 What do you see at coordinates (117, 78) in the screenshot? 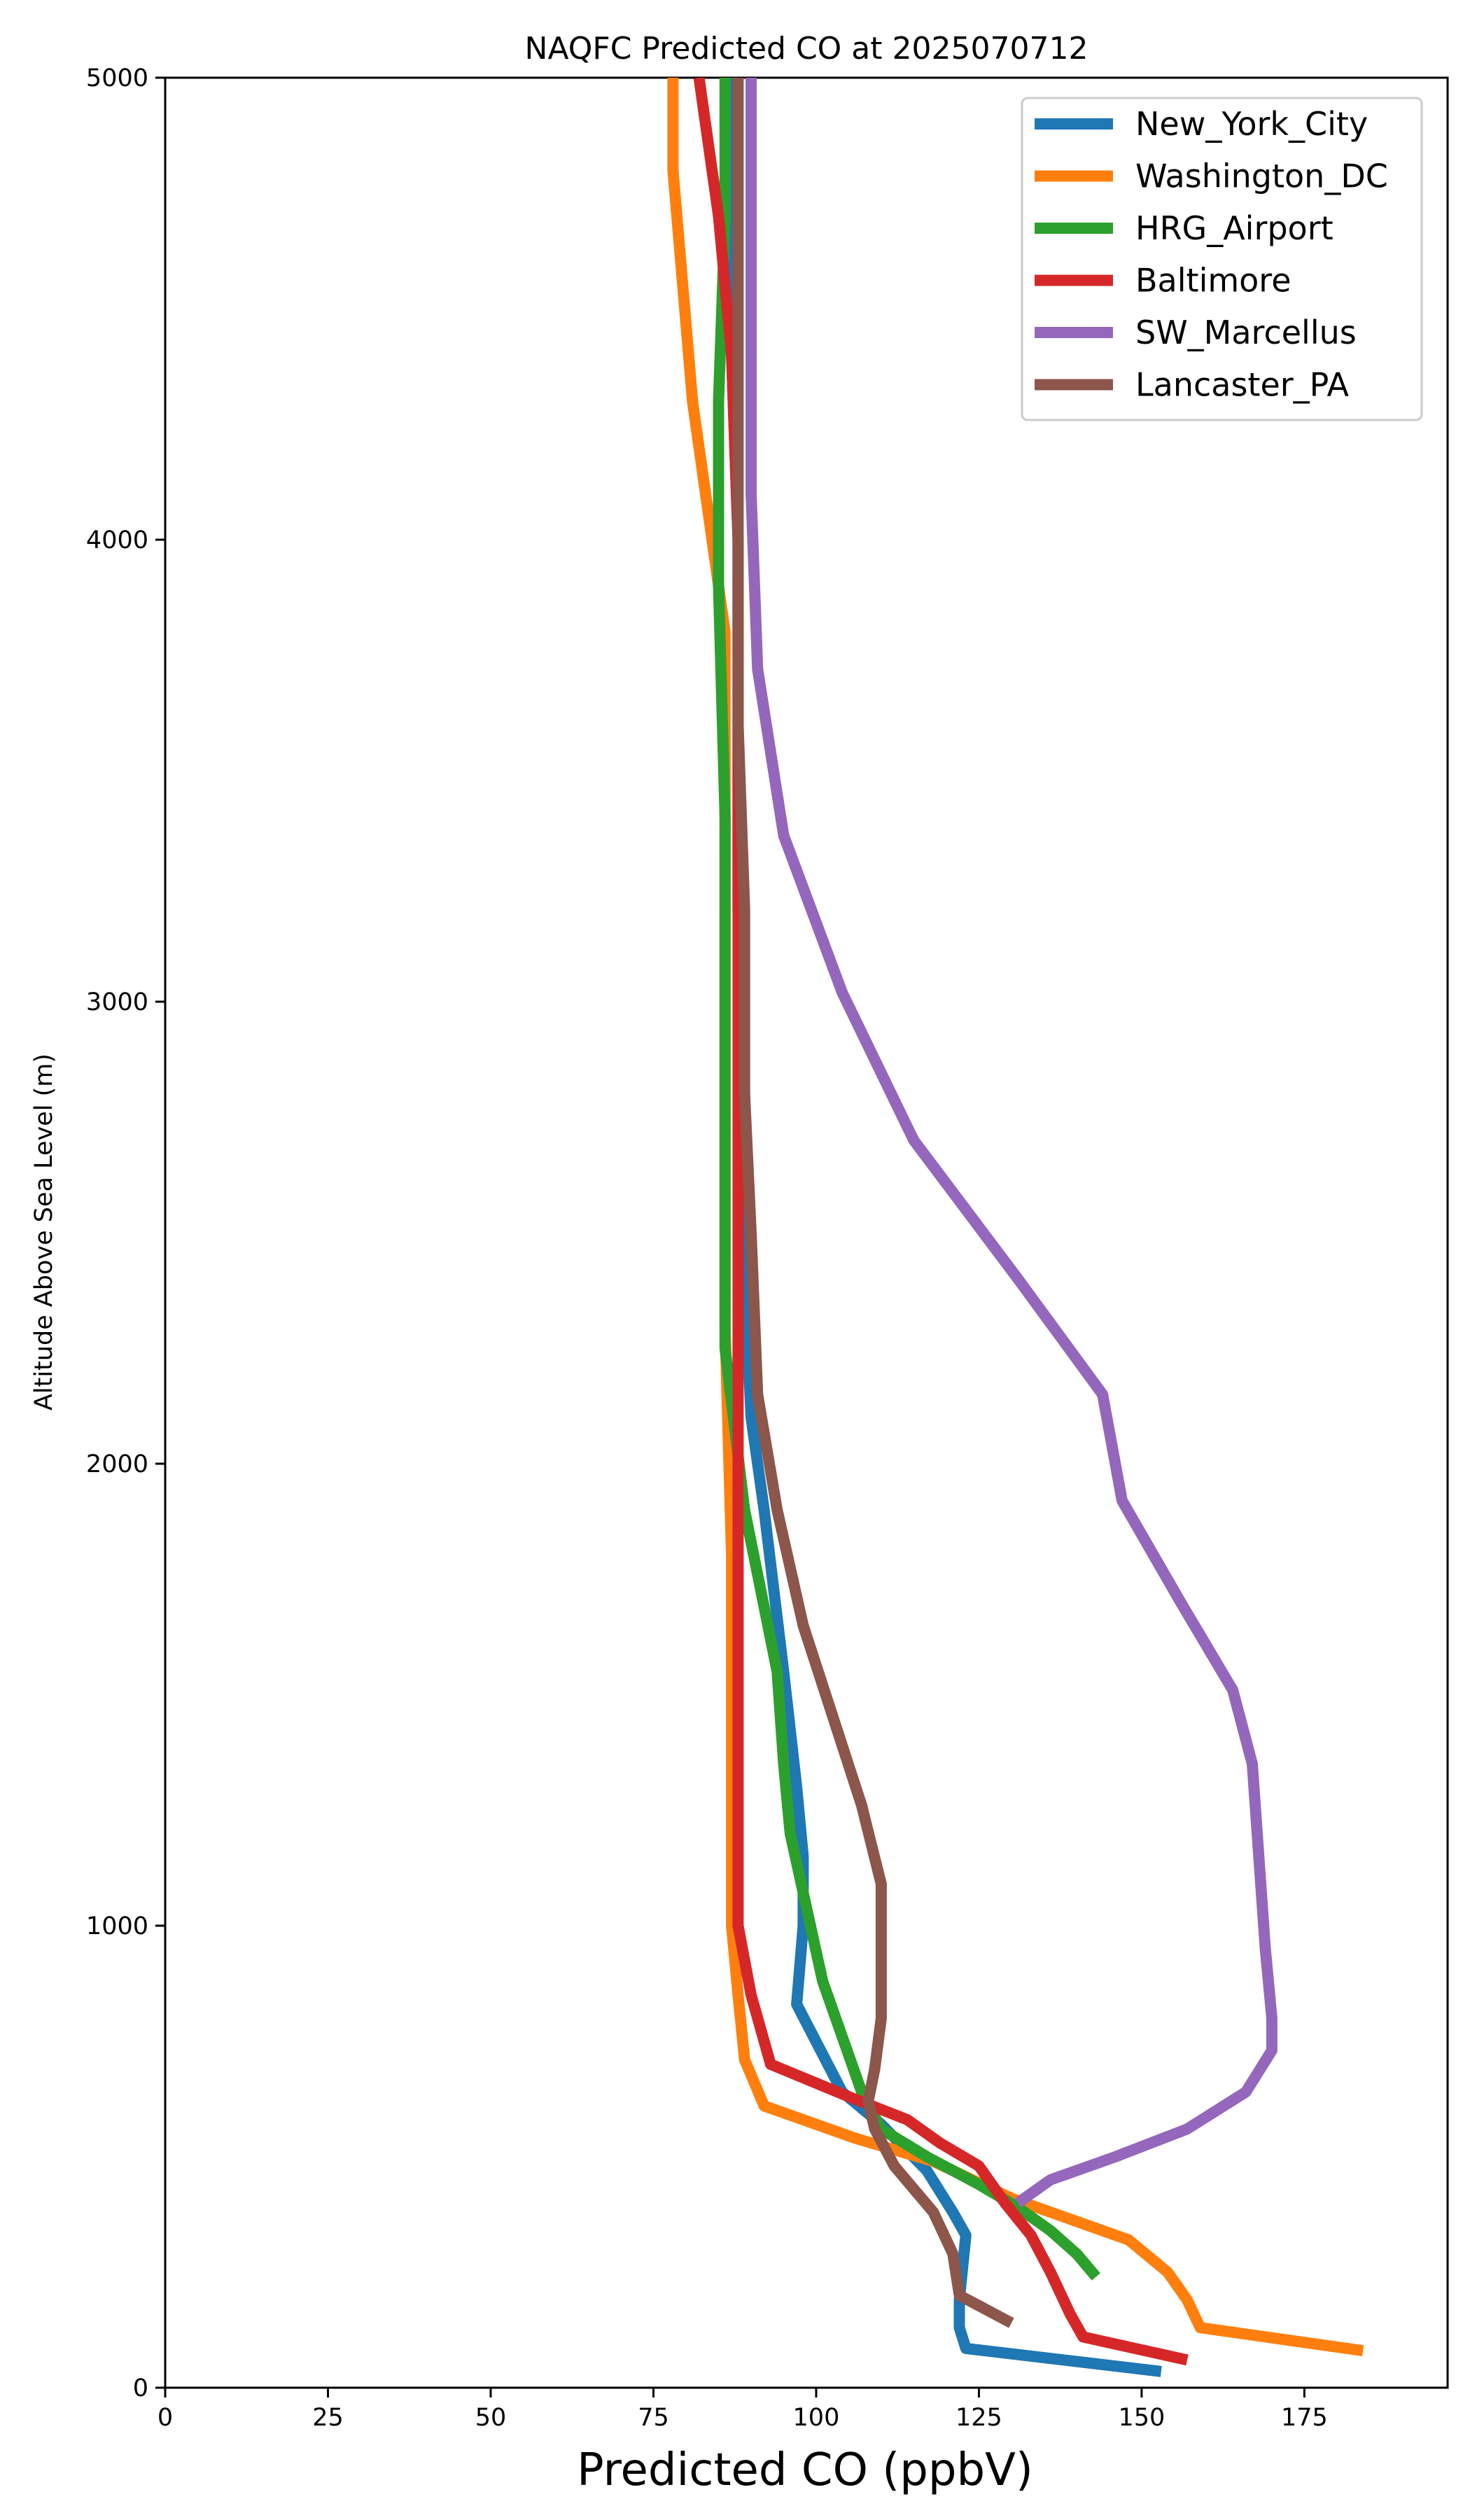
I see `y-tick-label: 5000` at bounding box center [117, 78].